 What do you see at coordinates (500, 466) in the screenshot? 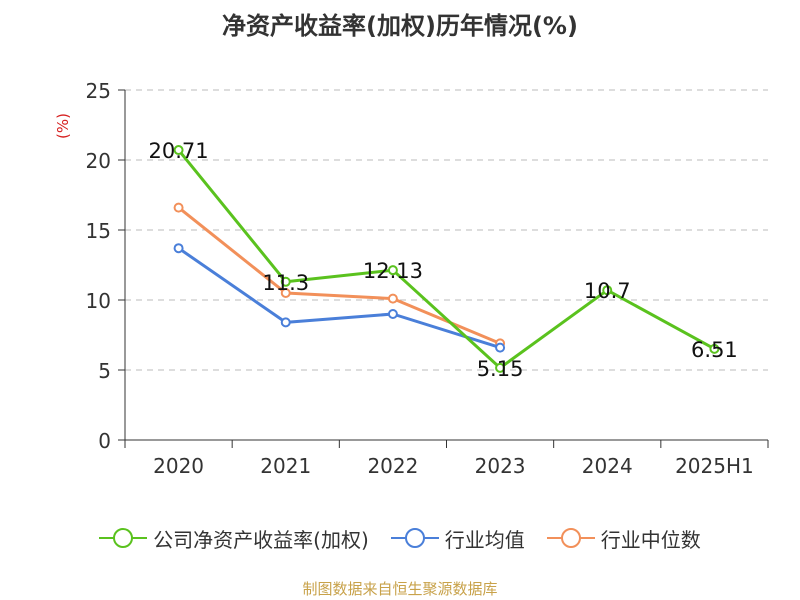
I see `x-tick-label: 2023` at bounding box center [500, 466].